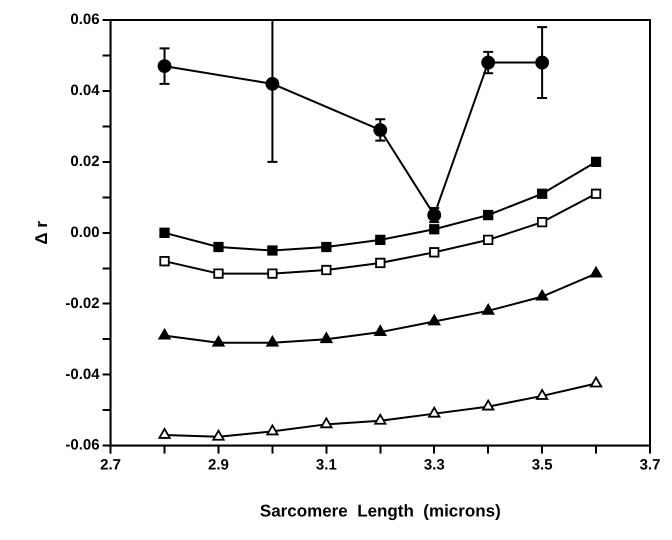  Describe the element at coordinates (111, 465) in the screenshot. I see `x-tick-label: 2.7` at that location.